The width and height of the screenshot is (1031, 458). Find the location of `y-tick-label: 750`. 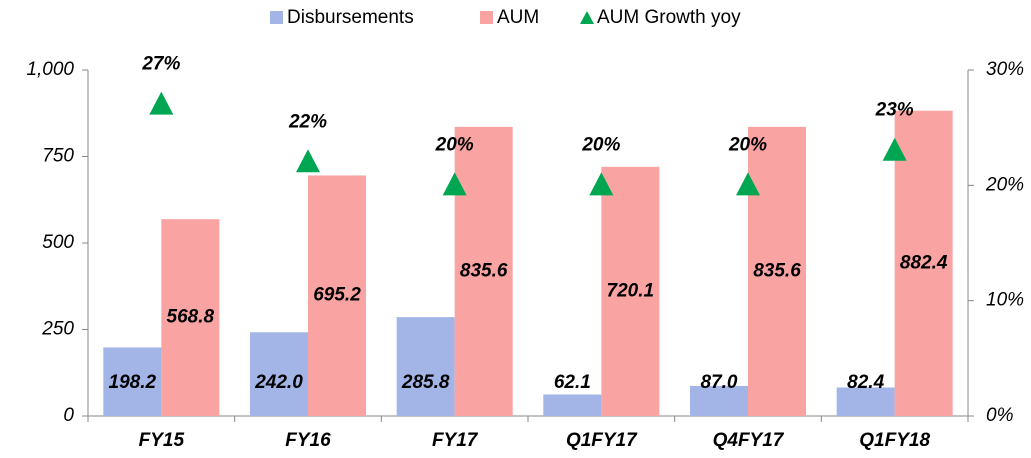

y-tick-label: 750 is located at coordinates (58, 156).